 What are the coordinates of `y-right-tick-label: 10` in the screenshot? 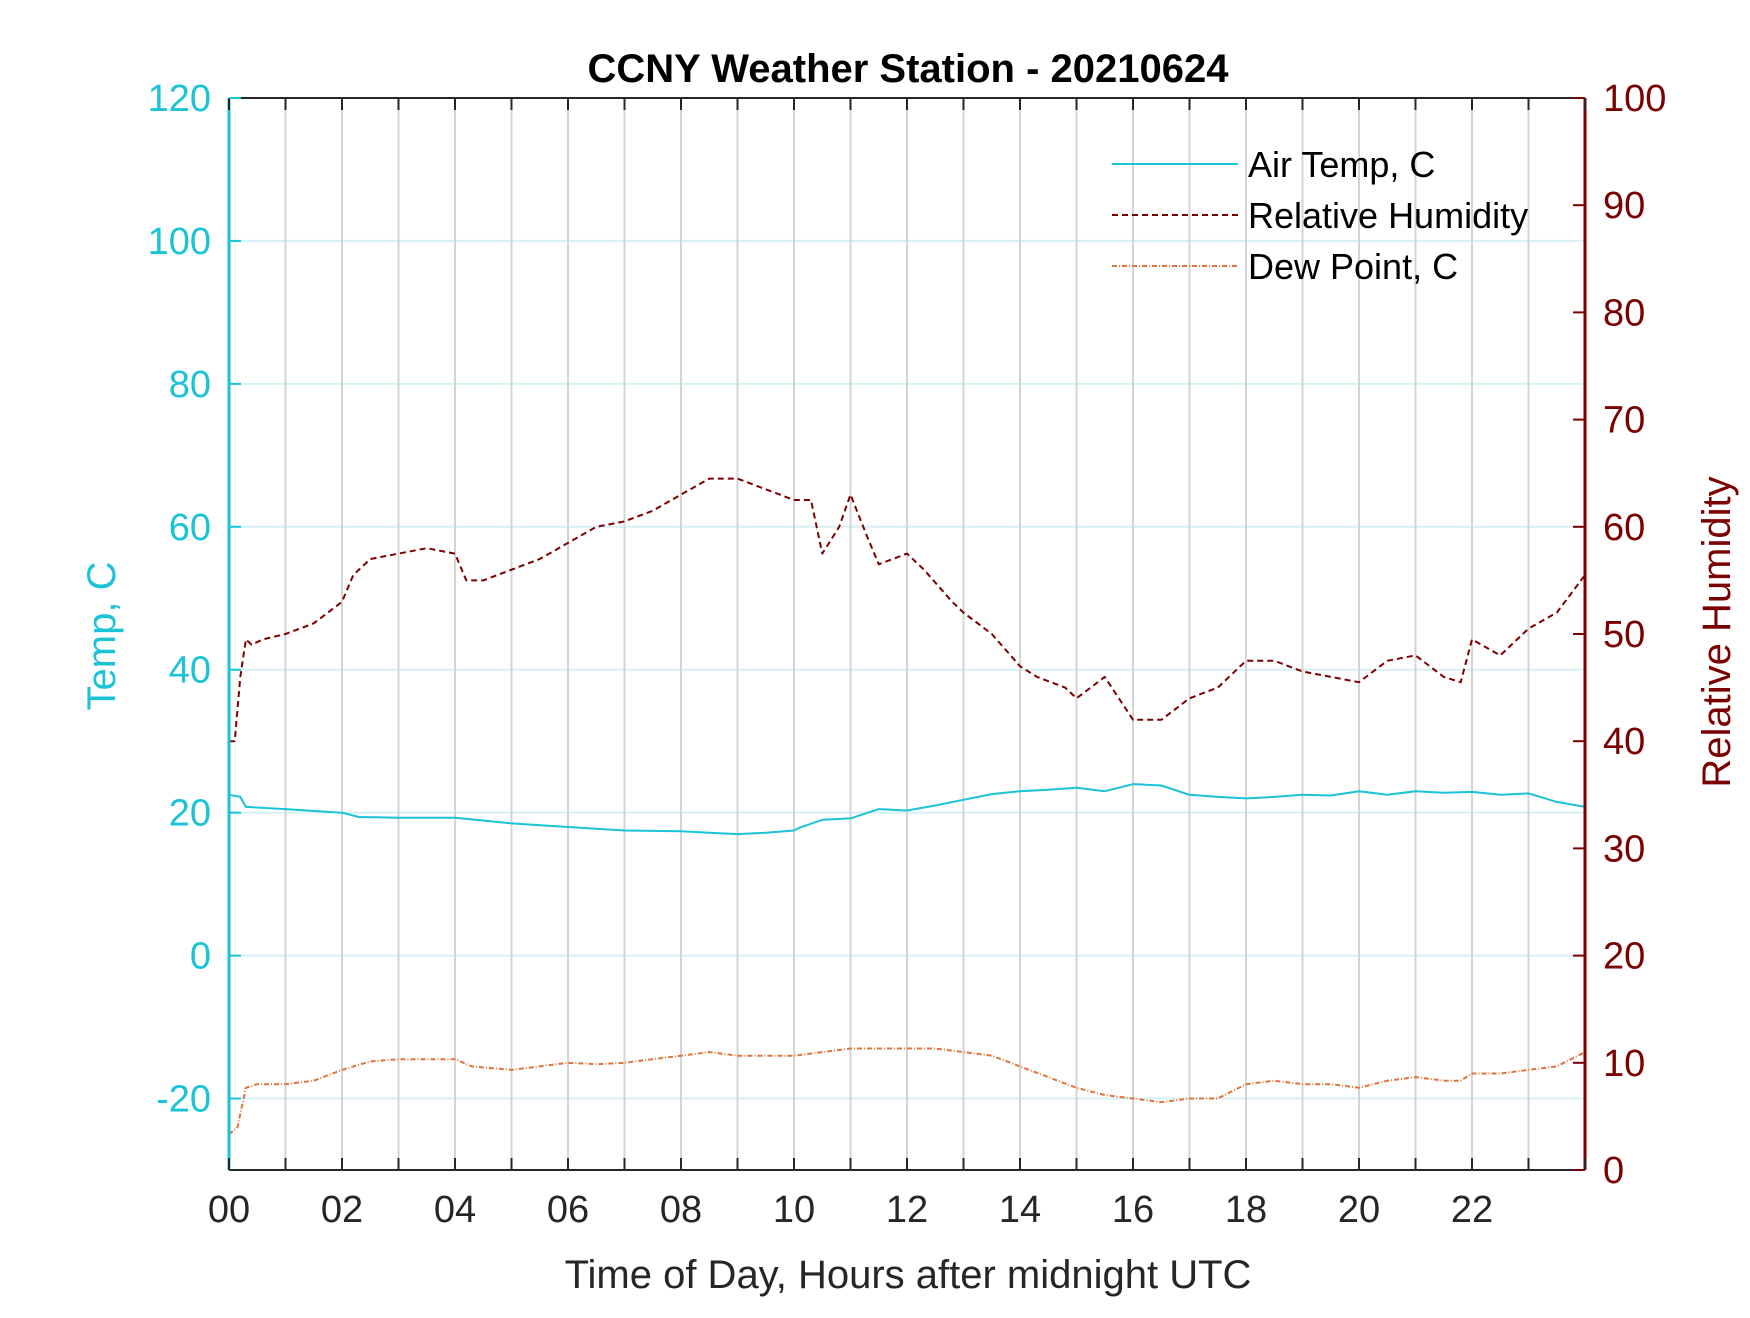 It's located at (1624, 1064).